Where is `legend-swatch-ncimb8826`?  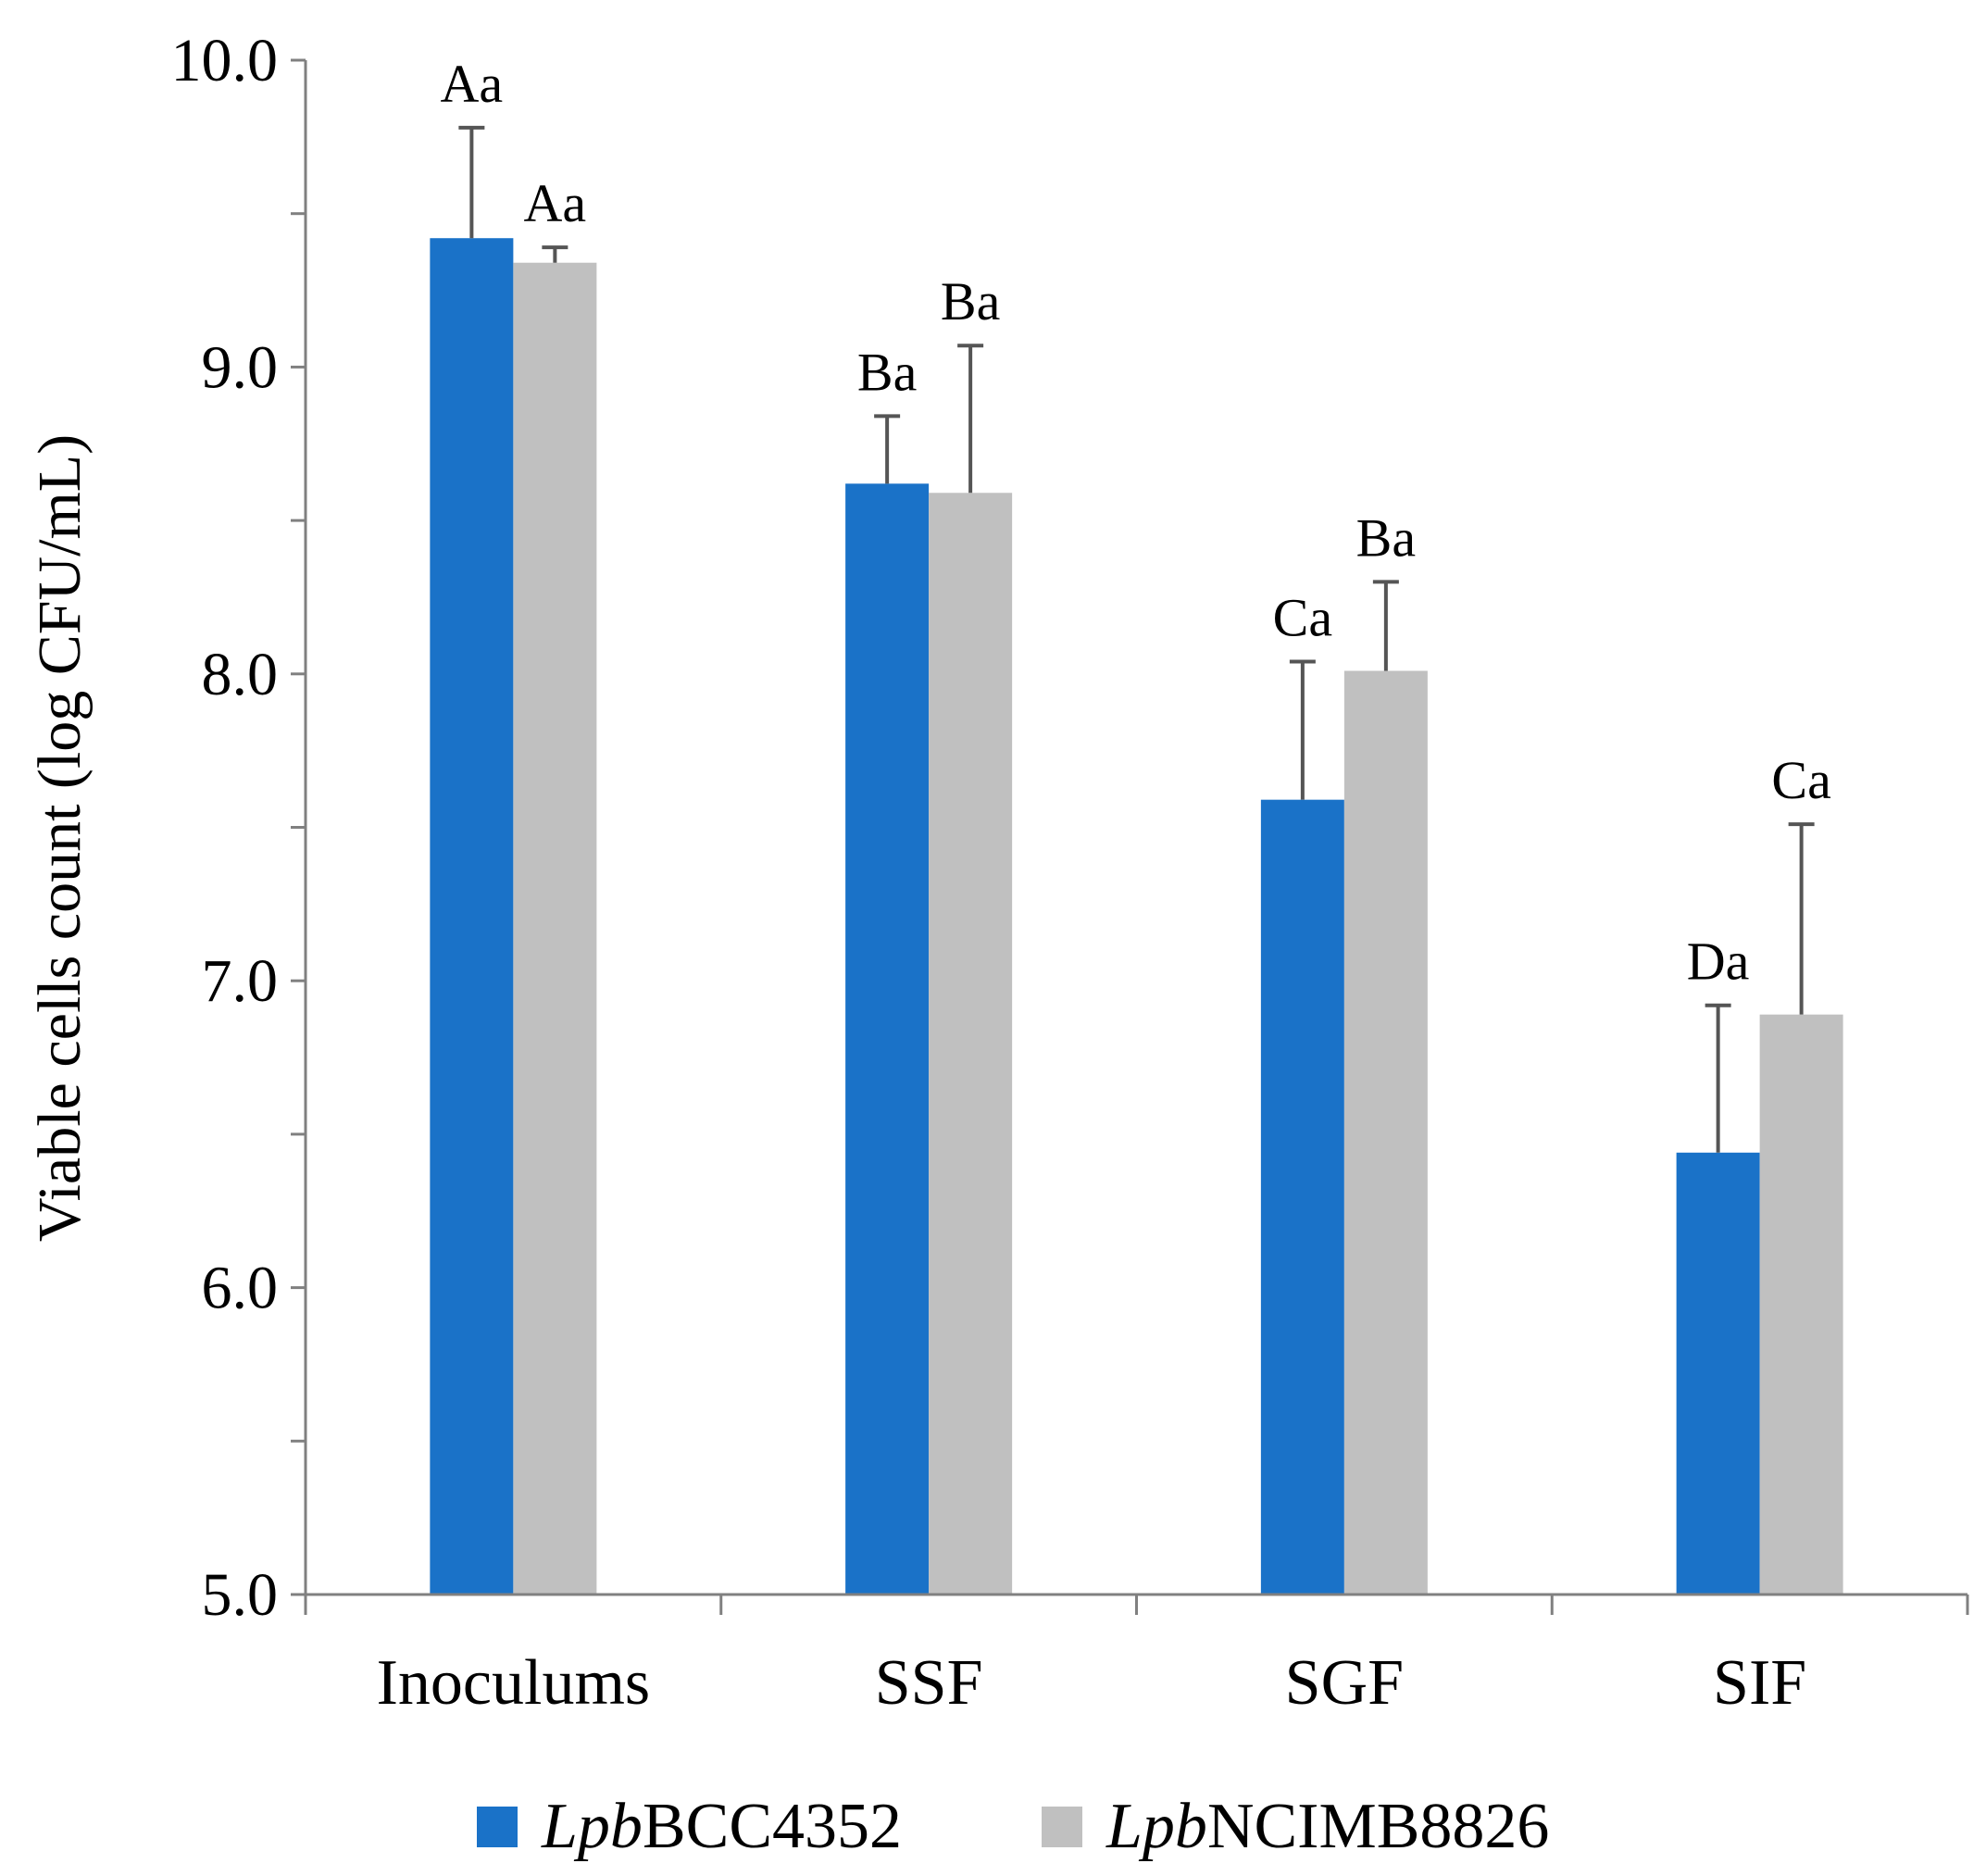
legend-swatch-ncimb8826 is located at coordinates (1062, 1827).